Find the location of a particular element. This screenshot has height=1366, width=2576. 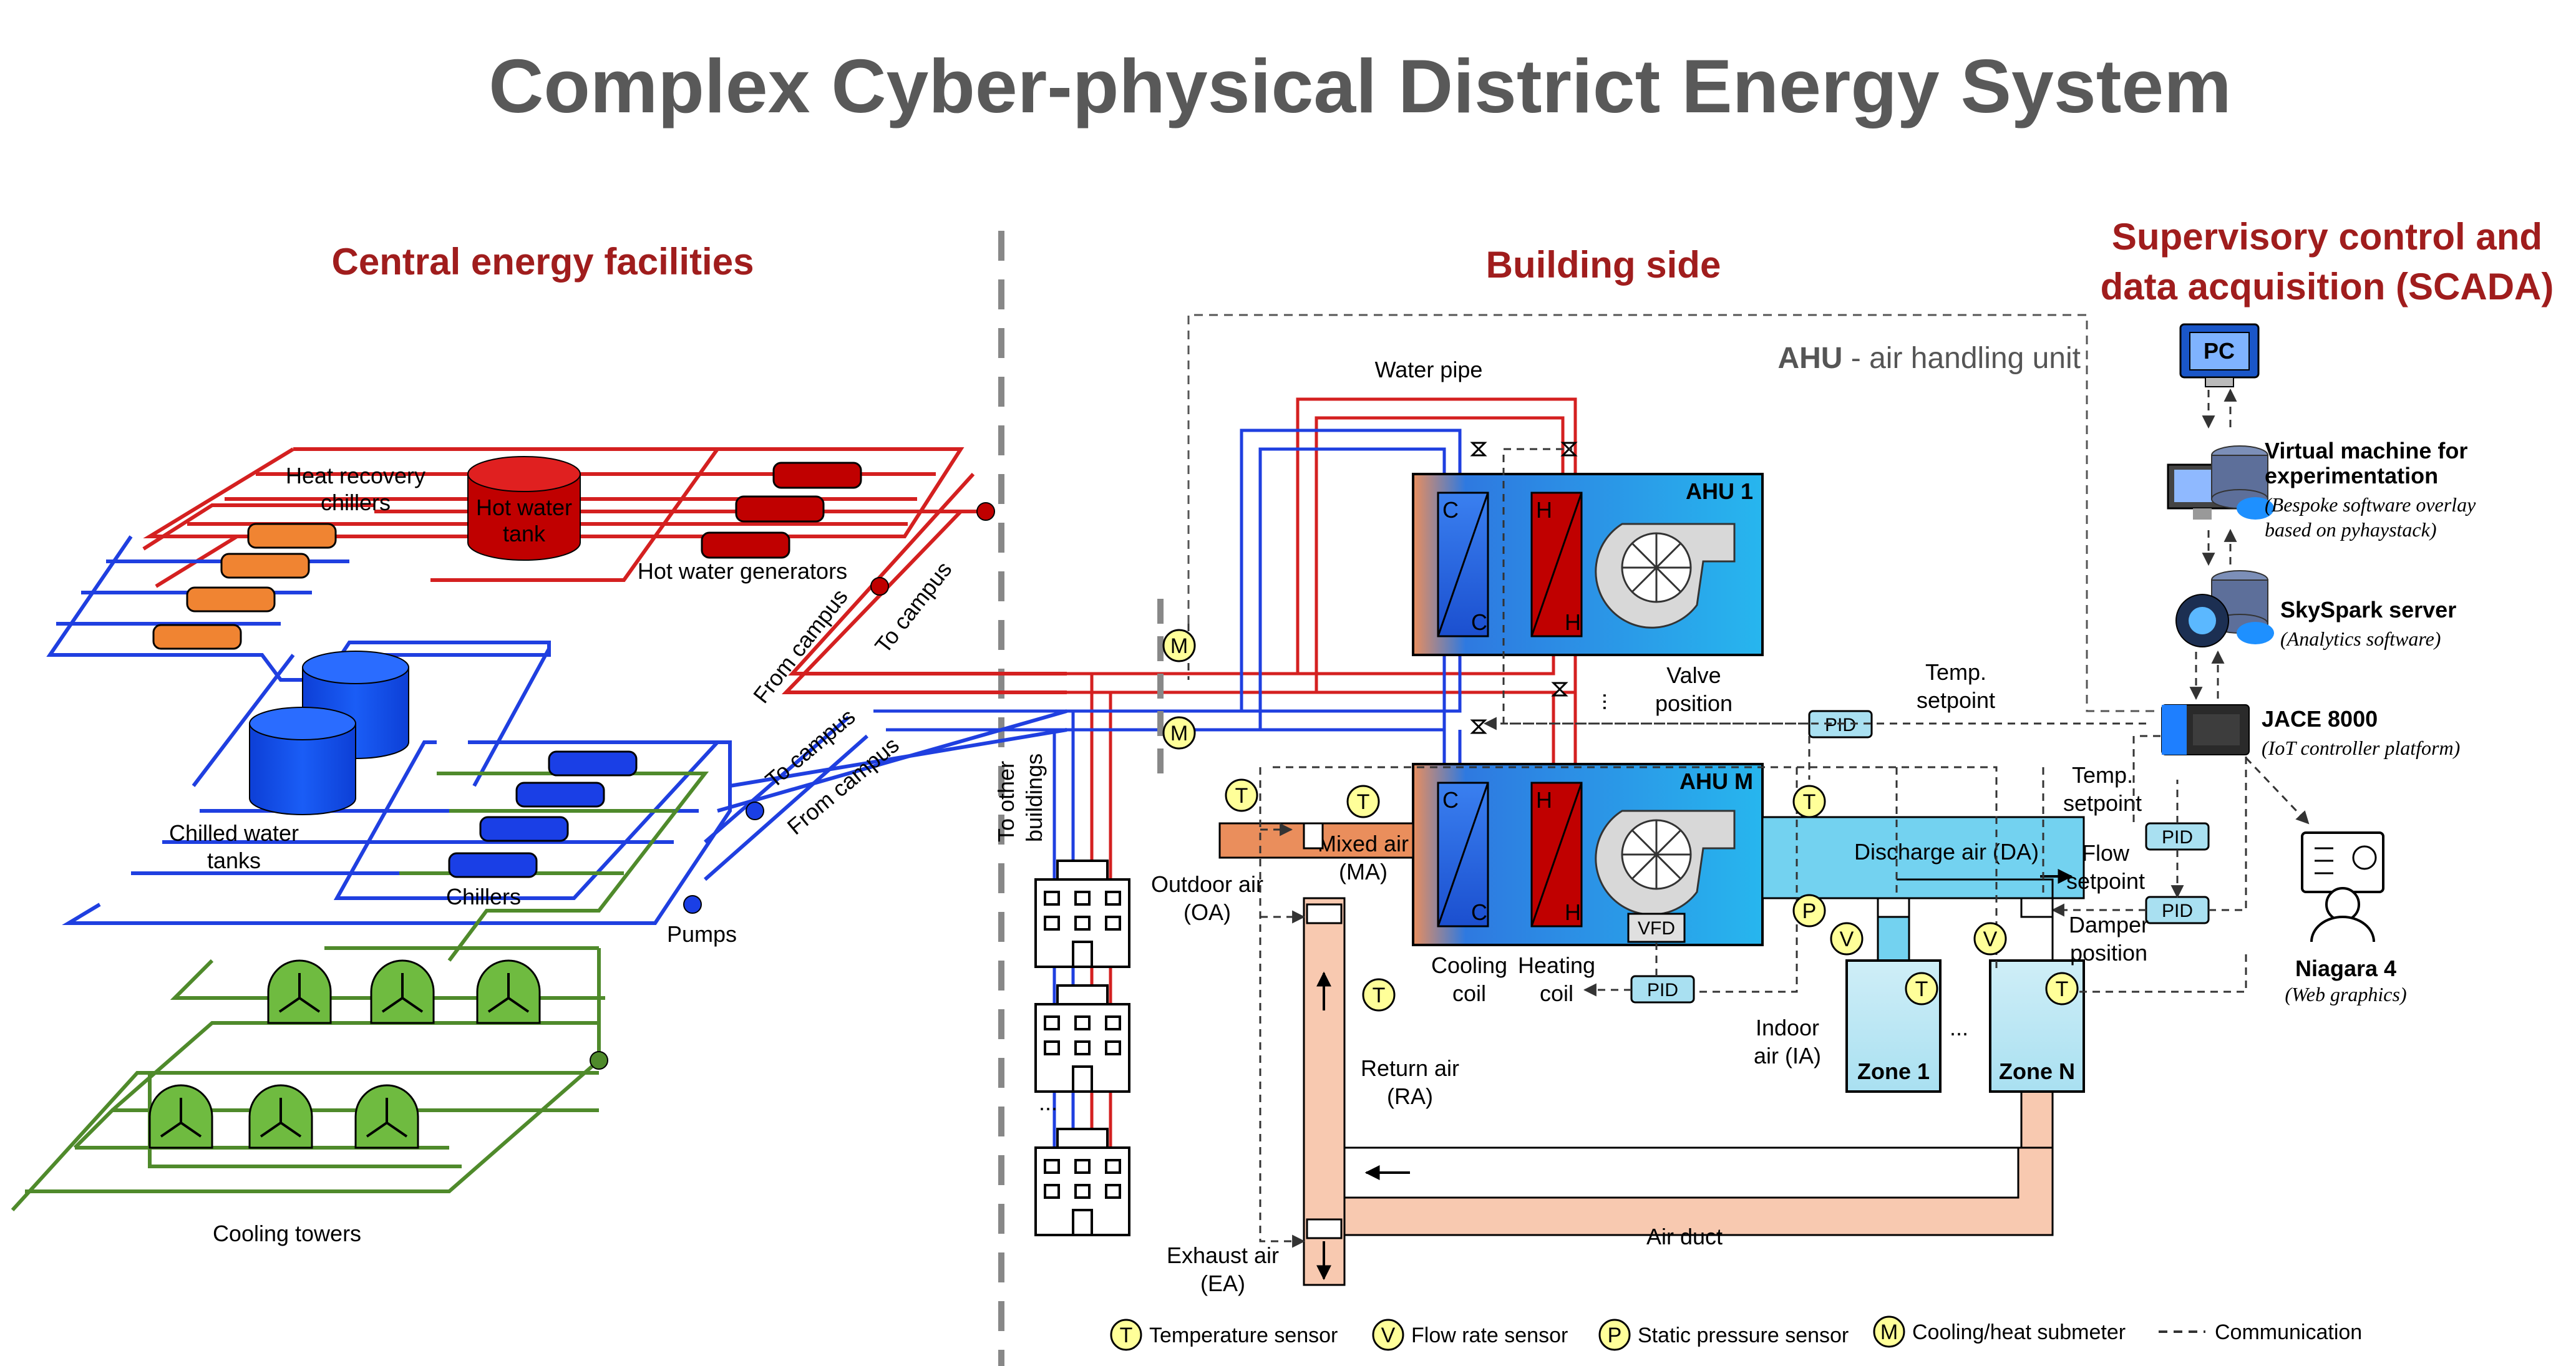

ahu1-coil-h-bot: H is located at coordinates (1573, 622).